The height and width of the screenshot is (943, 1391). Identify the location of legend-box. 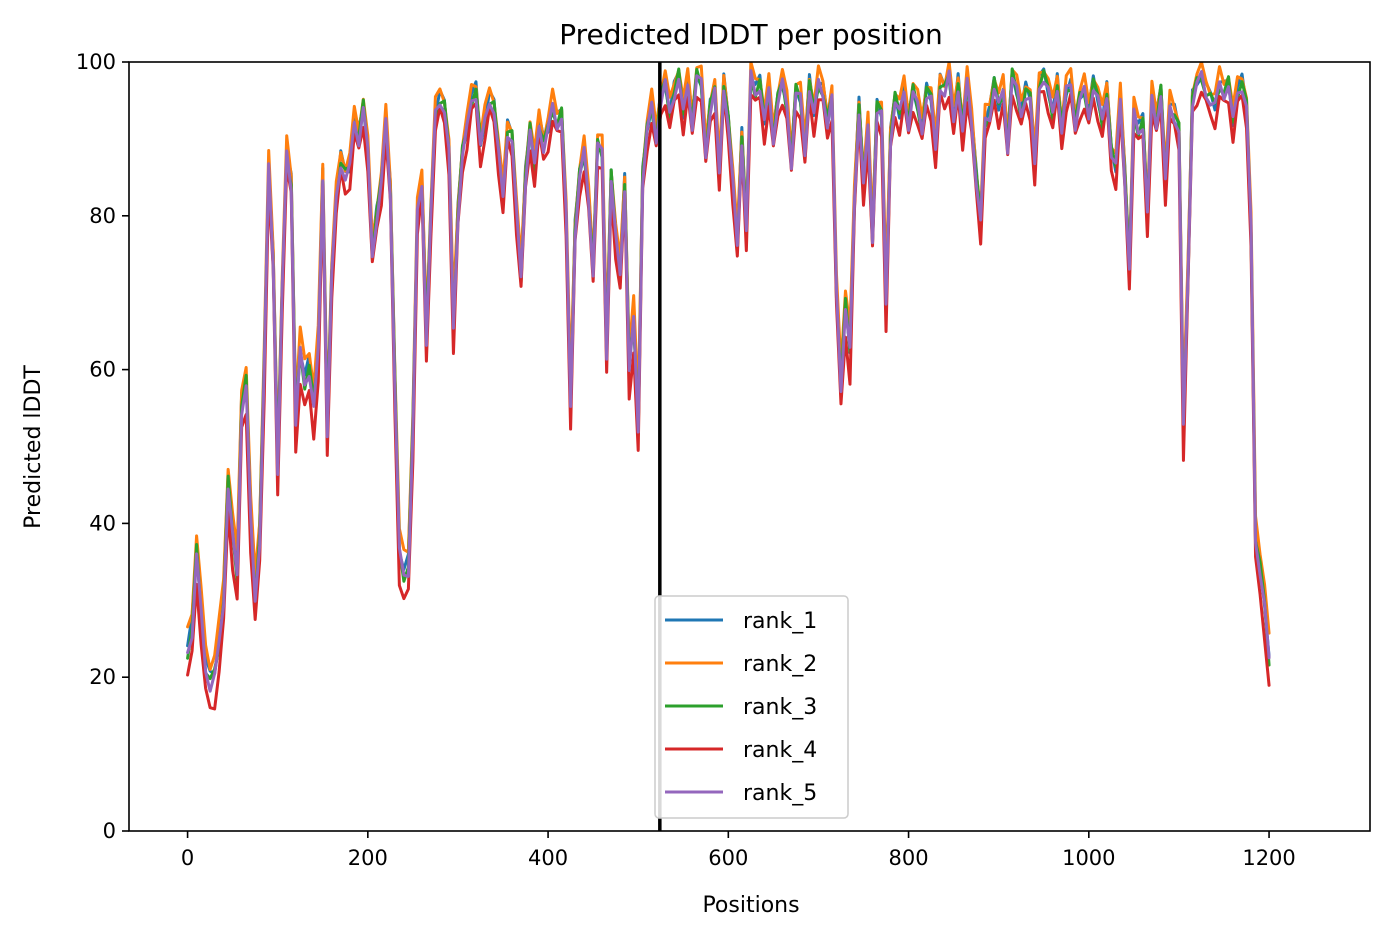
(751, 707).